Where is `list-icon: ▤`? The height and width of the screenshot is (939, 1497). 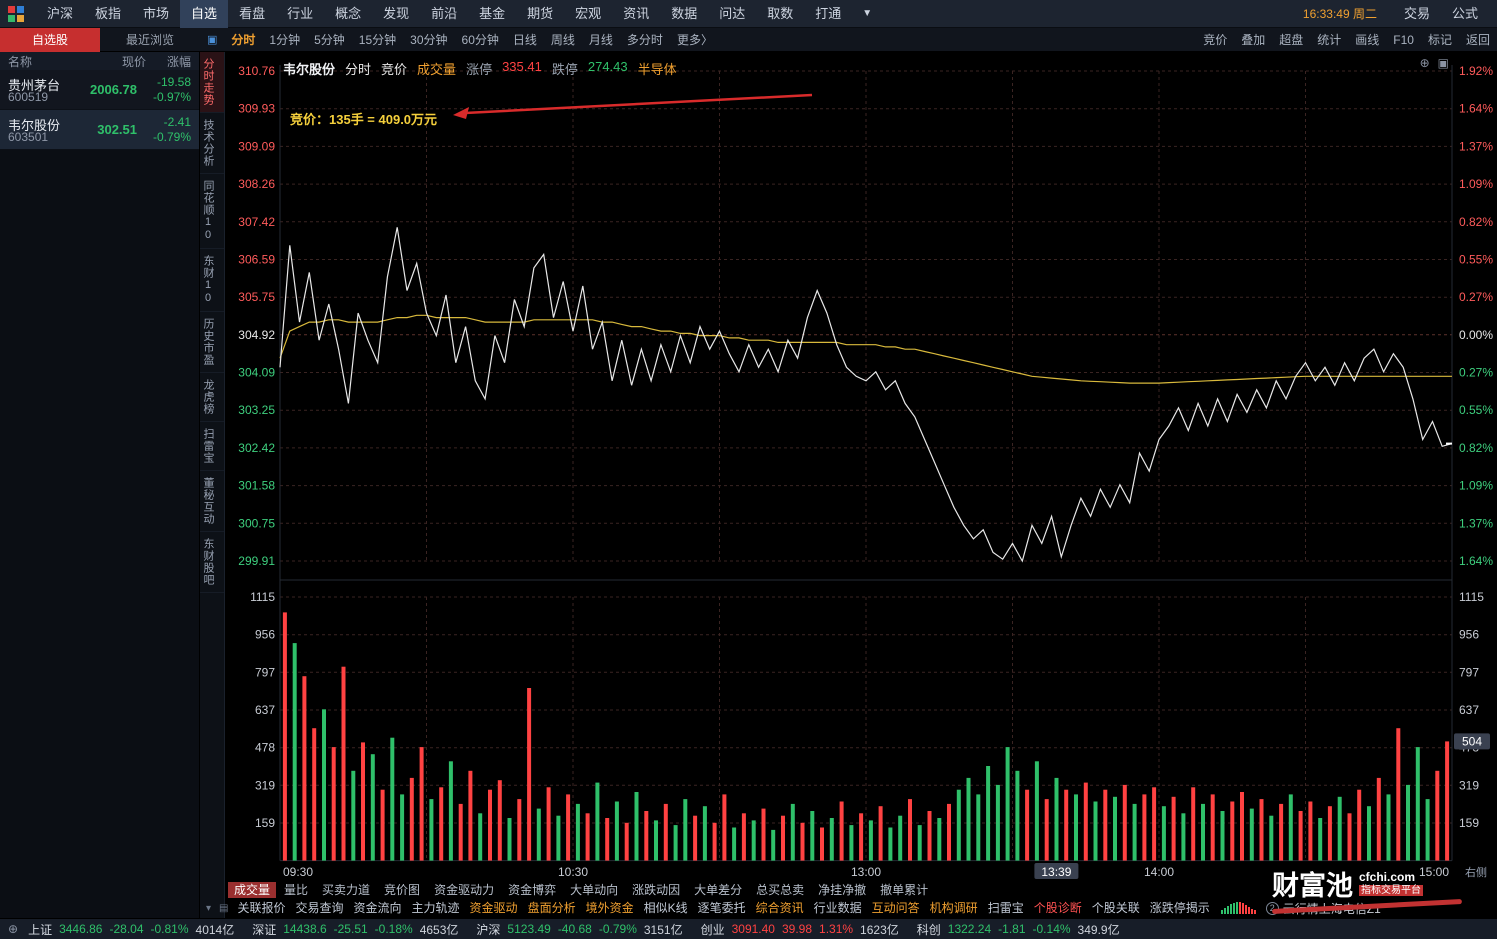
list-icon: ▤ is located at coordinates (224, 908).